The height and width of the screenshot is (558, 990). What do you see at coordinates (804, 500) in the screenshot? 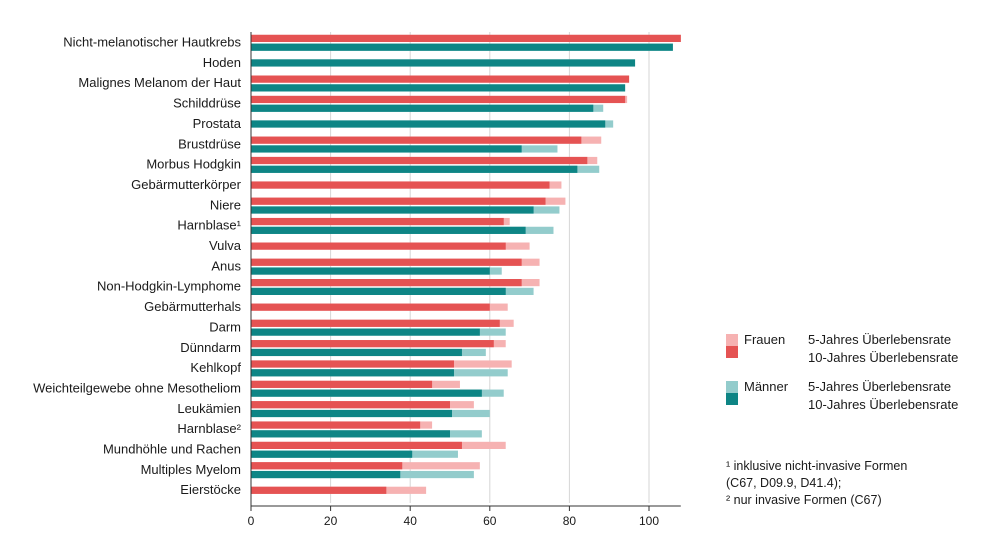
I see `footnote-2: ² nur invasive Formen (C67)` at bounding box center [804, 500].